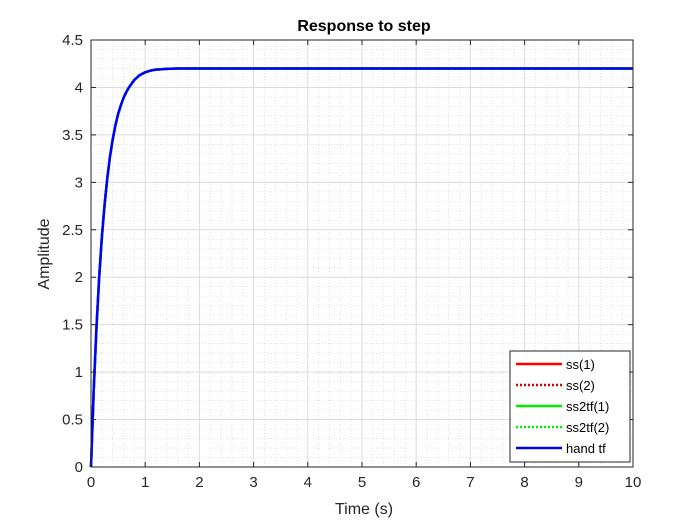  Describe the element at coordinates (524, 482) in the screenshot. I see `x-tick-label: 8` at that location.